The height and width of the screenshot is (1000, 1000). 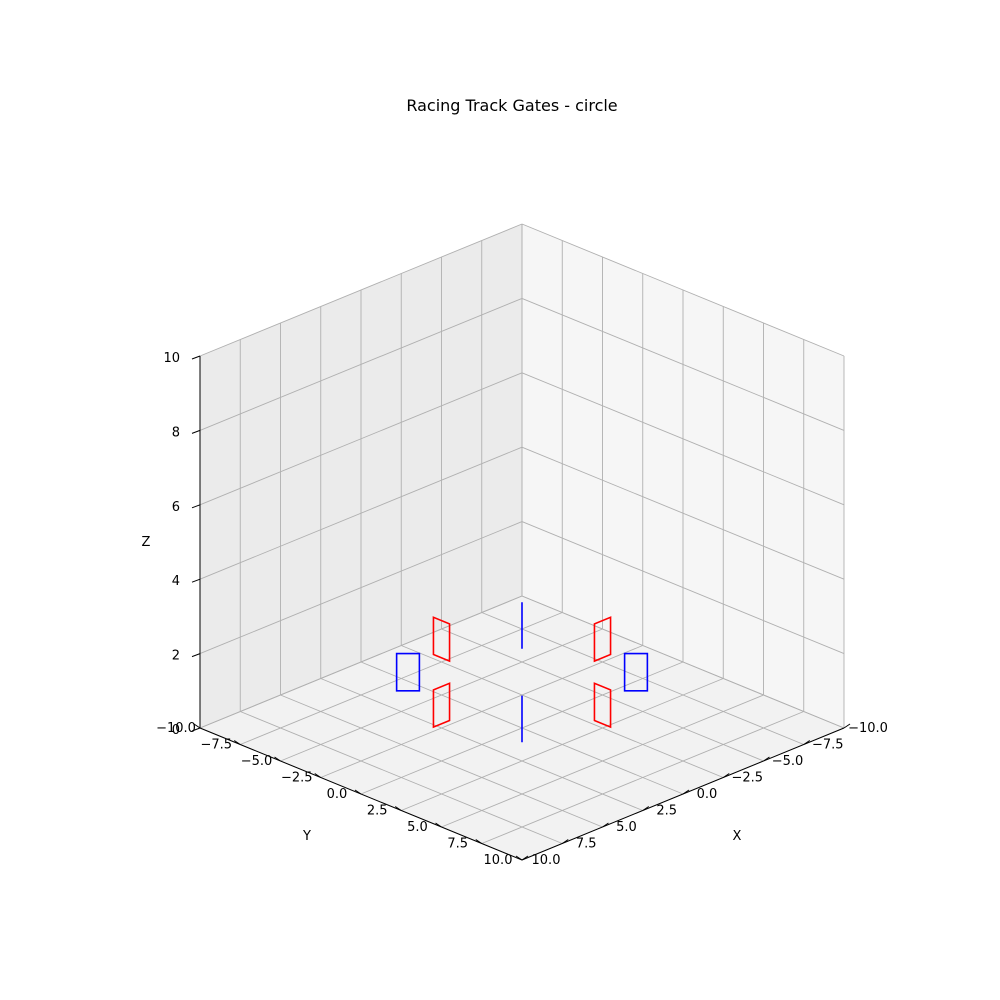 I want to click on x-tick-label: 2.5, so click(x=666, y=811).